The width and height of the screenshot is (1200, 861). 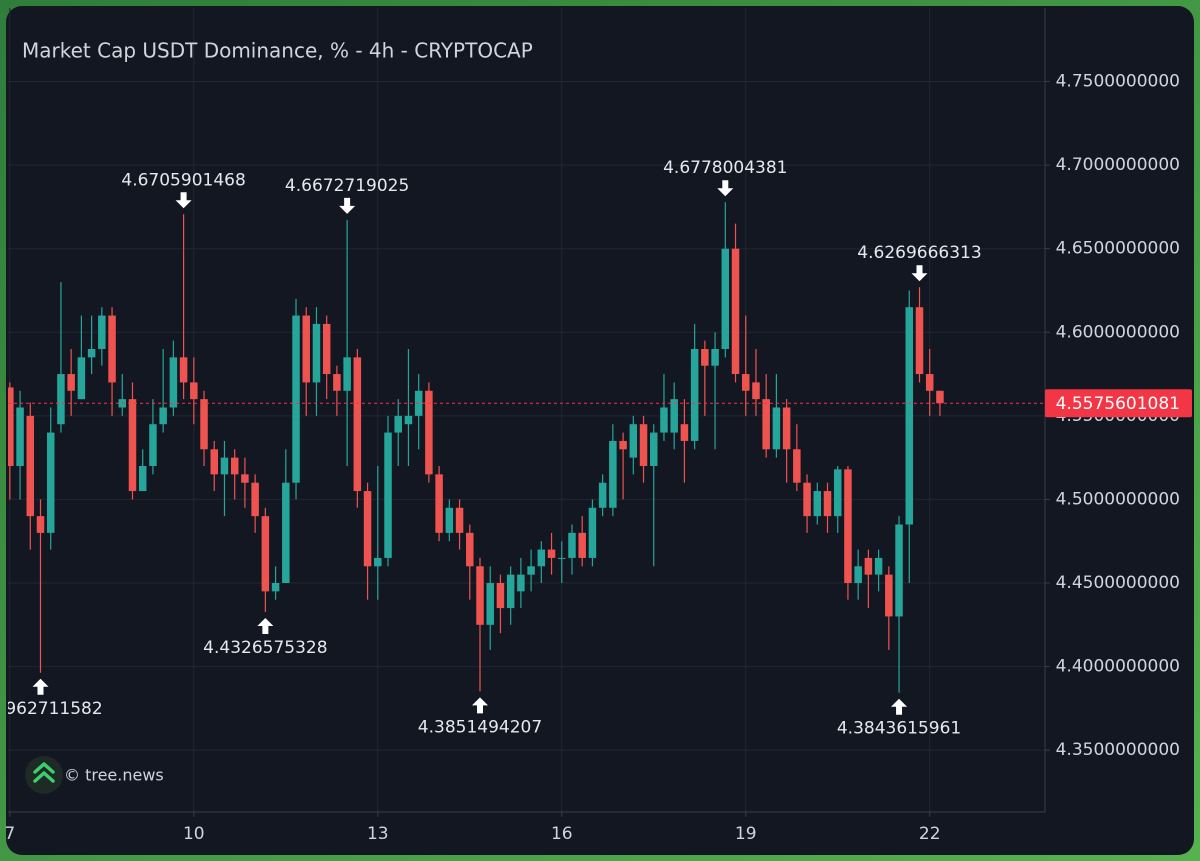 What do you see at coordinates (899, 729) in the screenshot?
I see `low-label: 4.3843615961` at bounding box center [899, 729].